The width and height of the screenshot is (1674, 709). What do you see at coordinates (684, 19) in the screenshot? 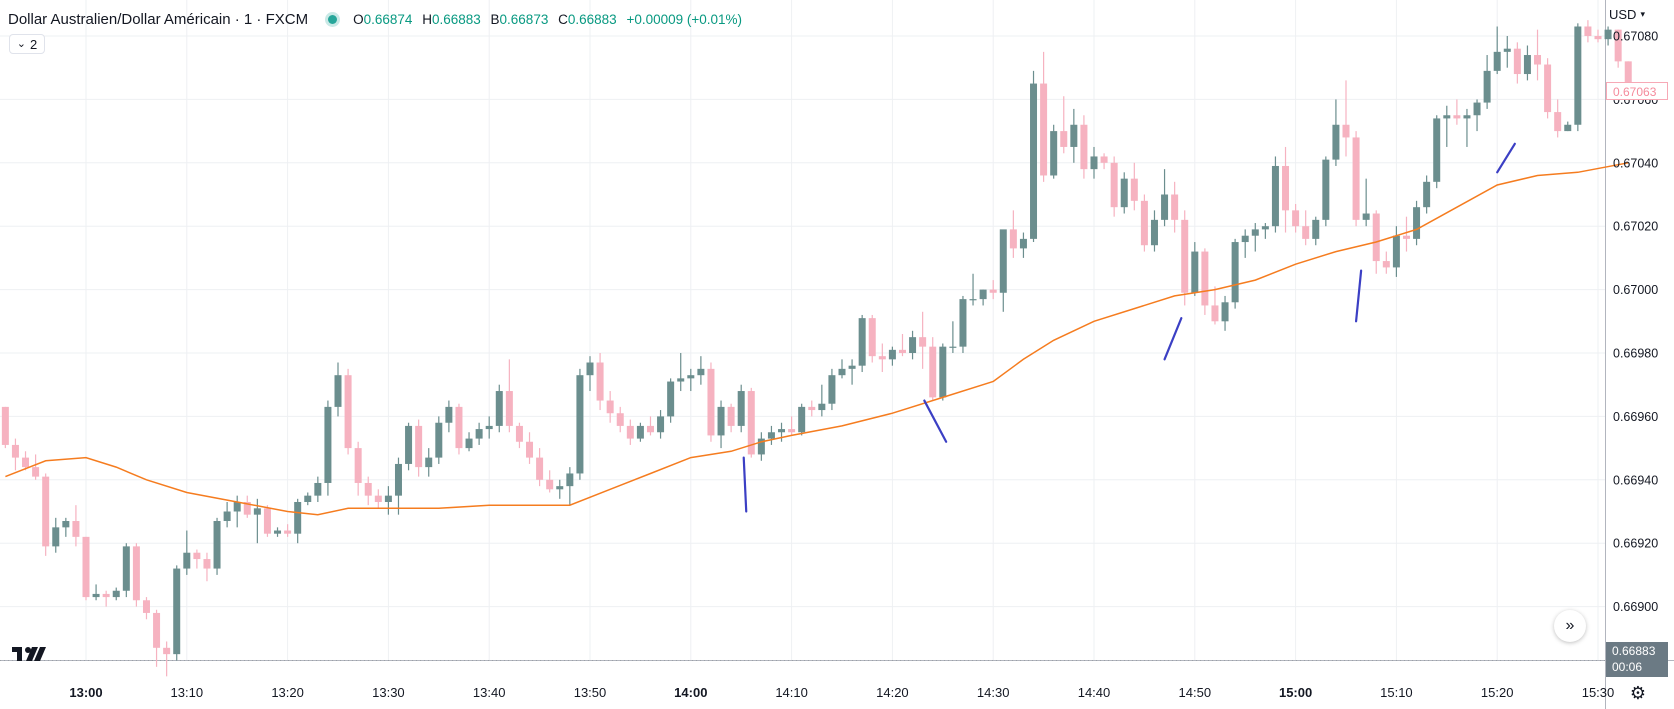
I see `change-value: +0.00009 (+0.01%)` at bounding box center [684, 19].